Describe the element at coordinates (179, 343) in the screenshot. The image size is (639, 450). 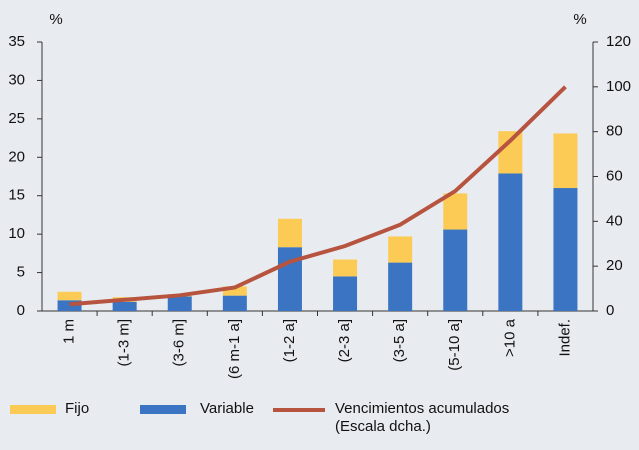
I see `x-tick-label: (3-6 m]` at that location.